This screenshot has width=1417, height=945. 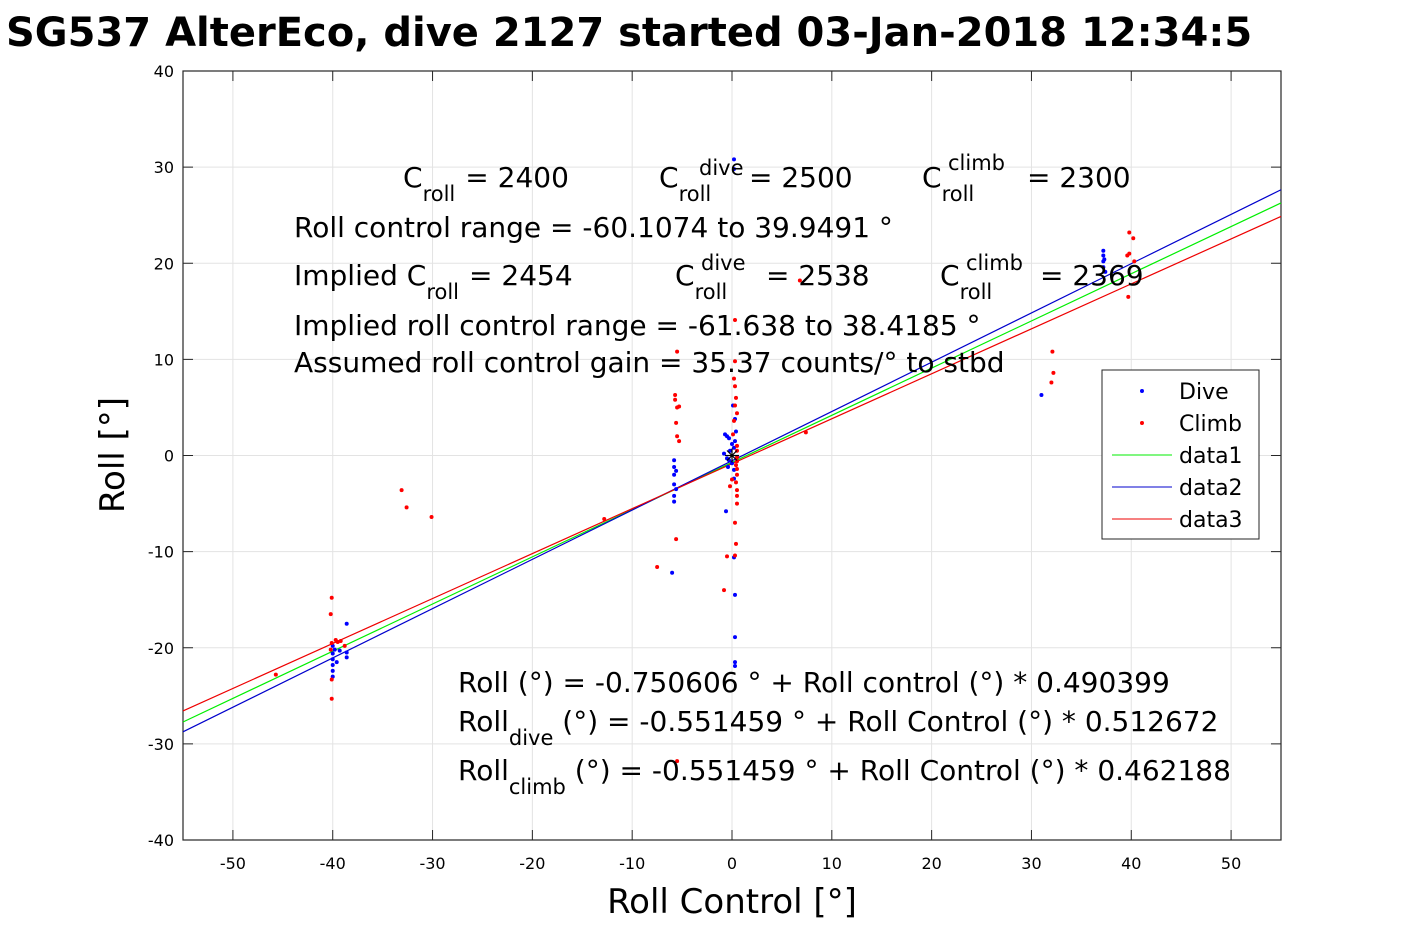 What do you see at coordinates (433, 281) in the screenshot?
I see `implied-croll-annotation: Implied Croll = 2454` at bounding box center [433, 281].